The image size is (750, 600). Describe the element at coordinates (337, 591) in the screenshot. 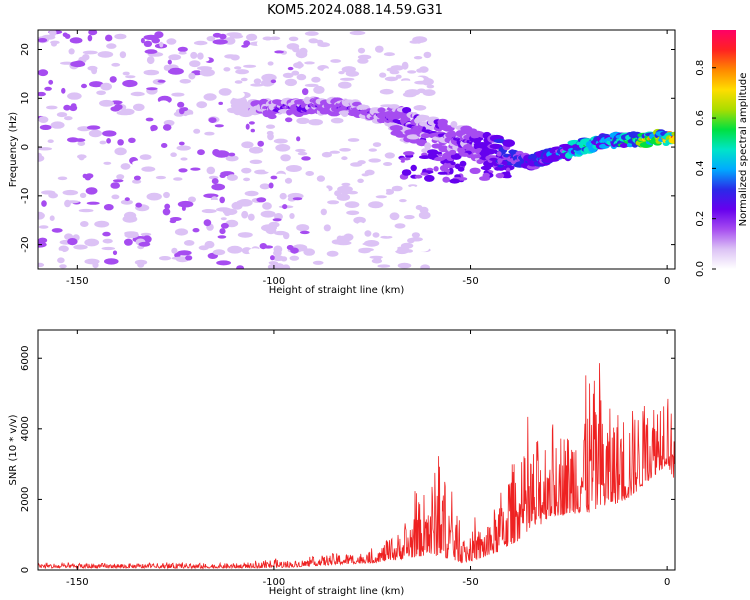

I see `snr-x-axis-label: Height of straight line (km)` at that location.